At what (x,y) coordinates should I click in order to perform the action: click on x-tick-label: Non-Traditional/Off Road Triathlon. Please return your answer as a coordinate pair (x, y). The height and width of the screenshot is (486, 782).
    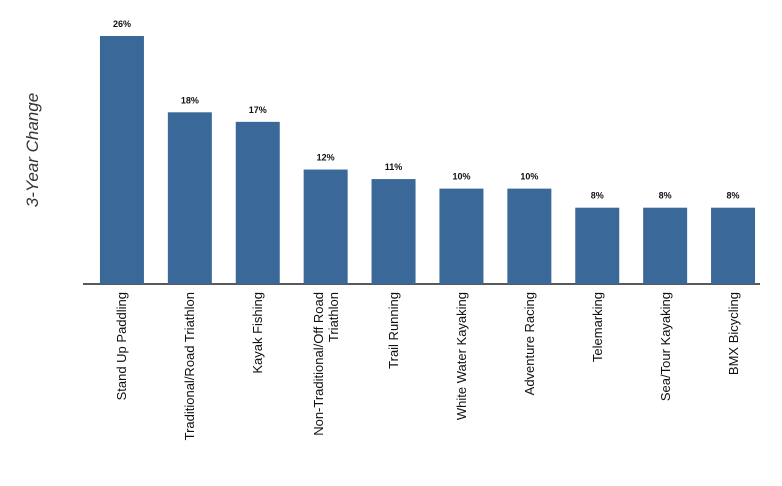
    Looking at the image, I should click on (325, 364).